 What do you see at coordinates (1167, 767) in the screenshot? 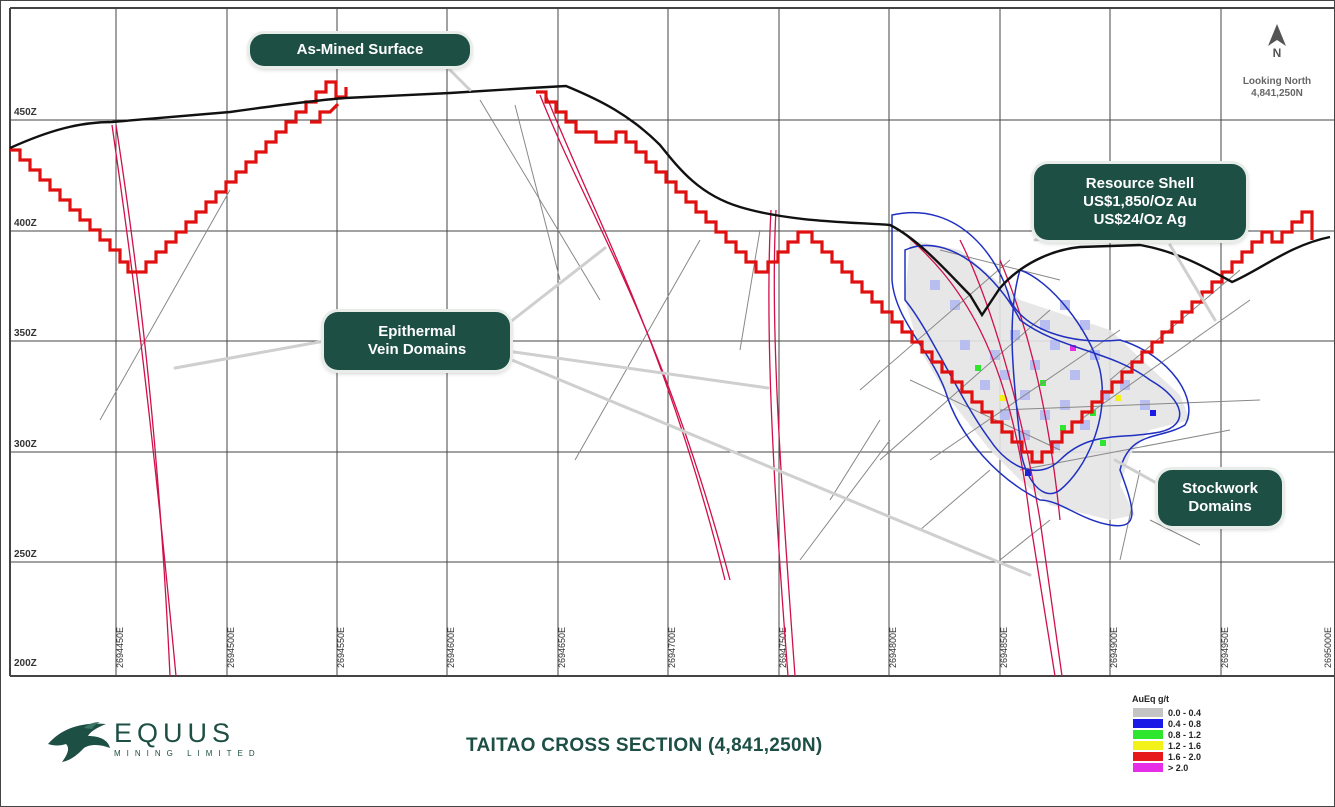
I see `legend-item: > 2.0` at bounding box center [1167, 767].